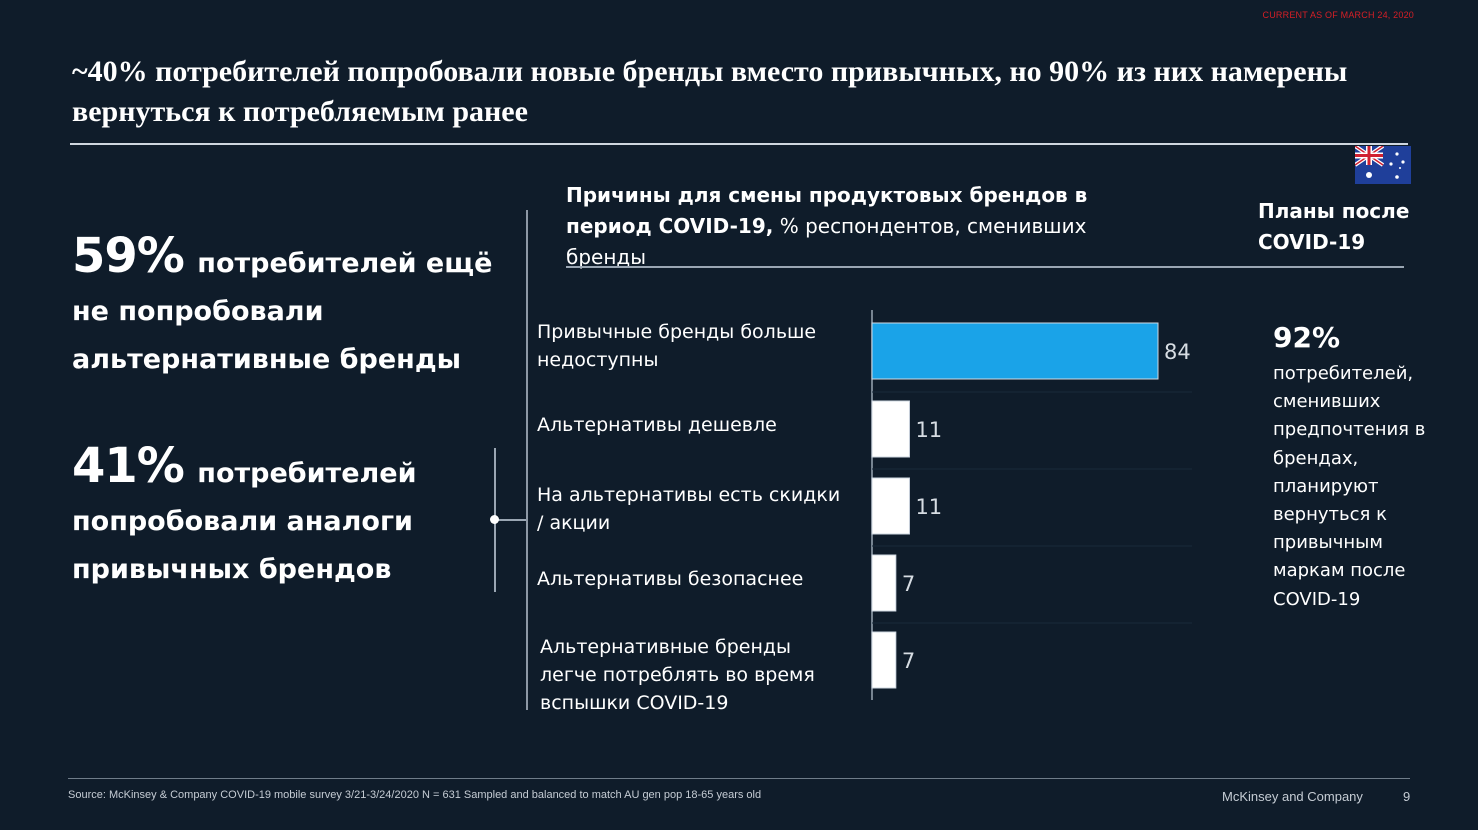 The width and height of the screenshot is (1478, 830). What do you see at coordinates (1338, 15) in the screenshot?
I see `date-stamp: CURRENT AS OF MARCH 24, 2020` at bounding box center [1338, 15].